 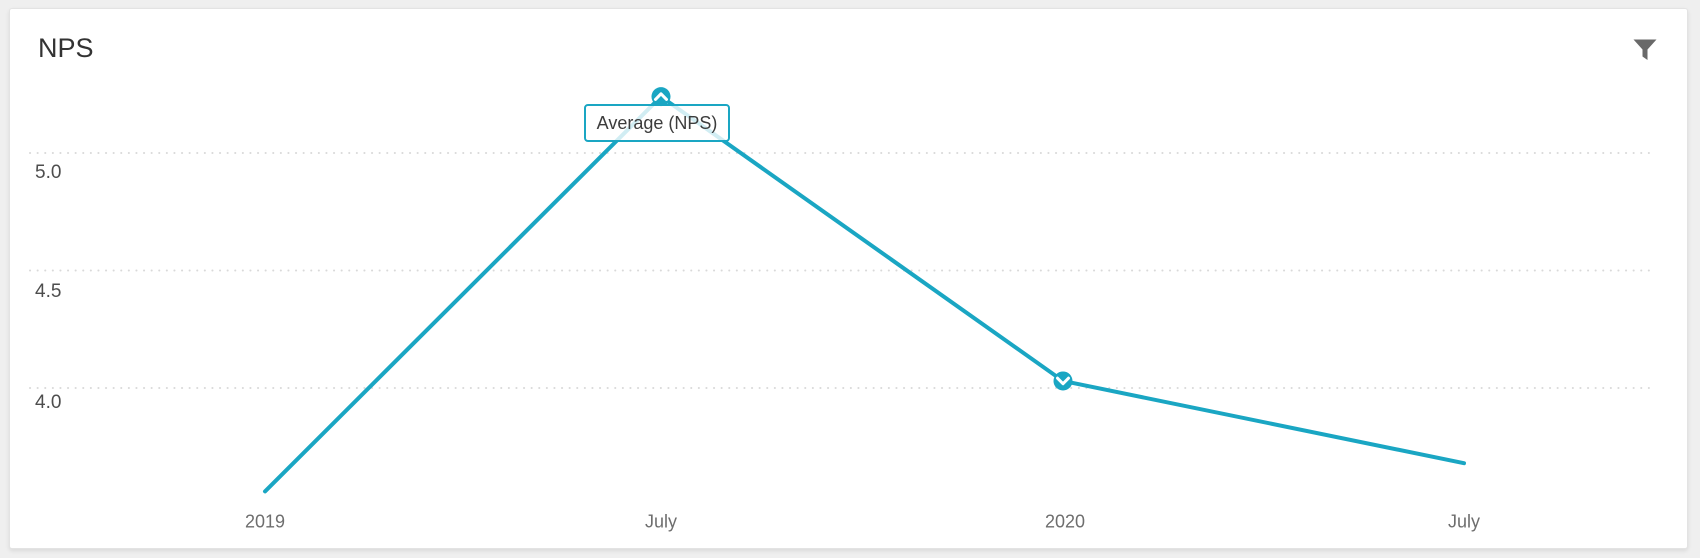 I want to click on x-axis-tick-label: 2019, so click(x=265, y=521).